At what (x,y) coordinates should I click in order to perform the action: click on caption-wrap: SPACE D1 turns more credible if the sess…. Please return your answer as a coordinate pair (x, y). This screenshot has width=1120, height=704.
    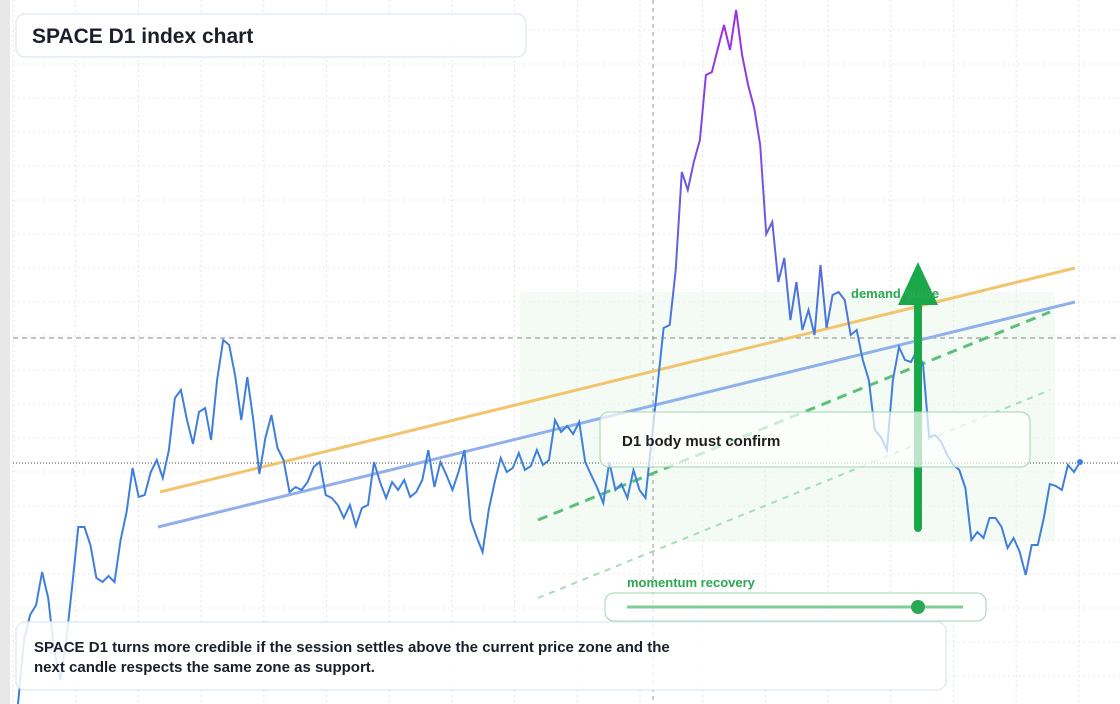
    Looking at the image, I should click on (352, 657).